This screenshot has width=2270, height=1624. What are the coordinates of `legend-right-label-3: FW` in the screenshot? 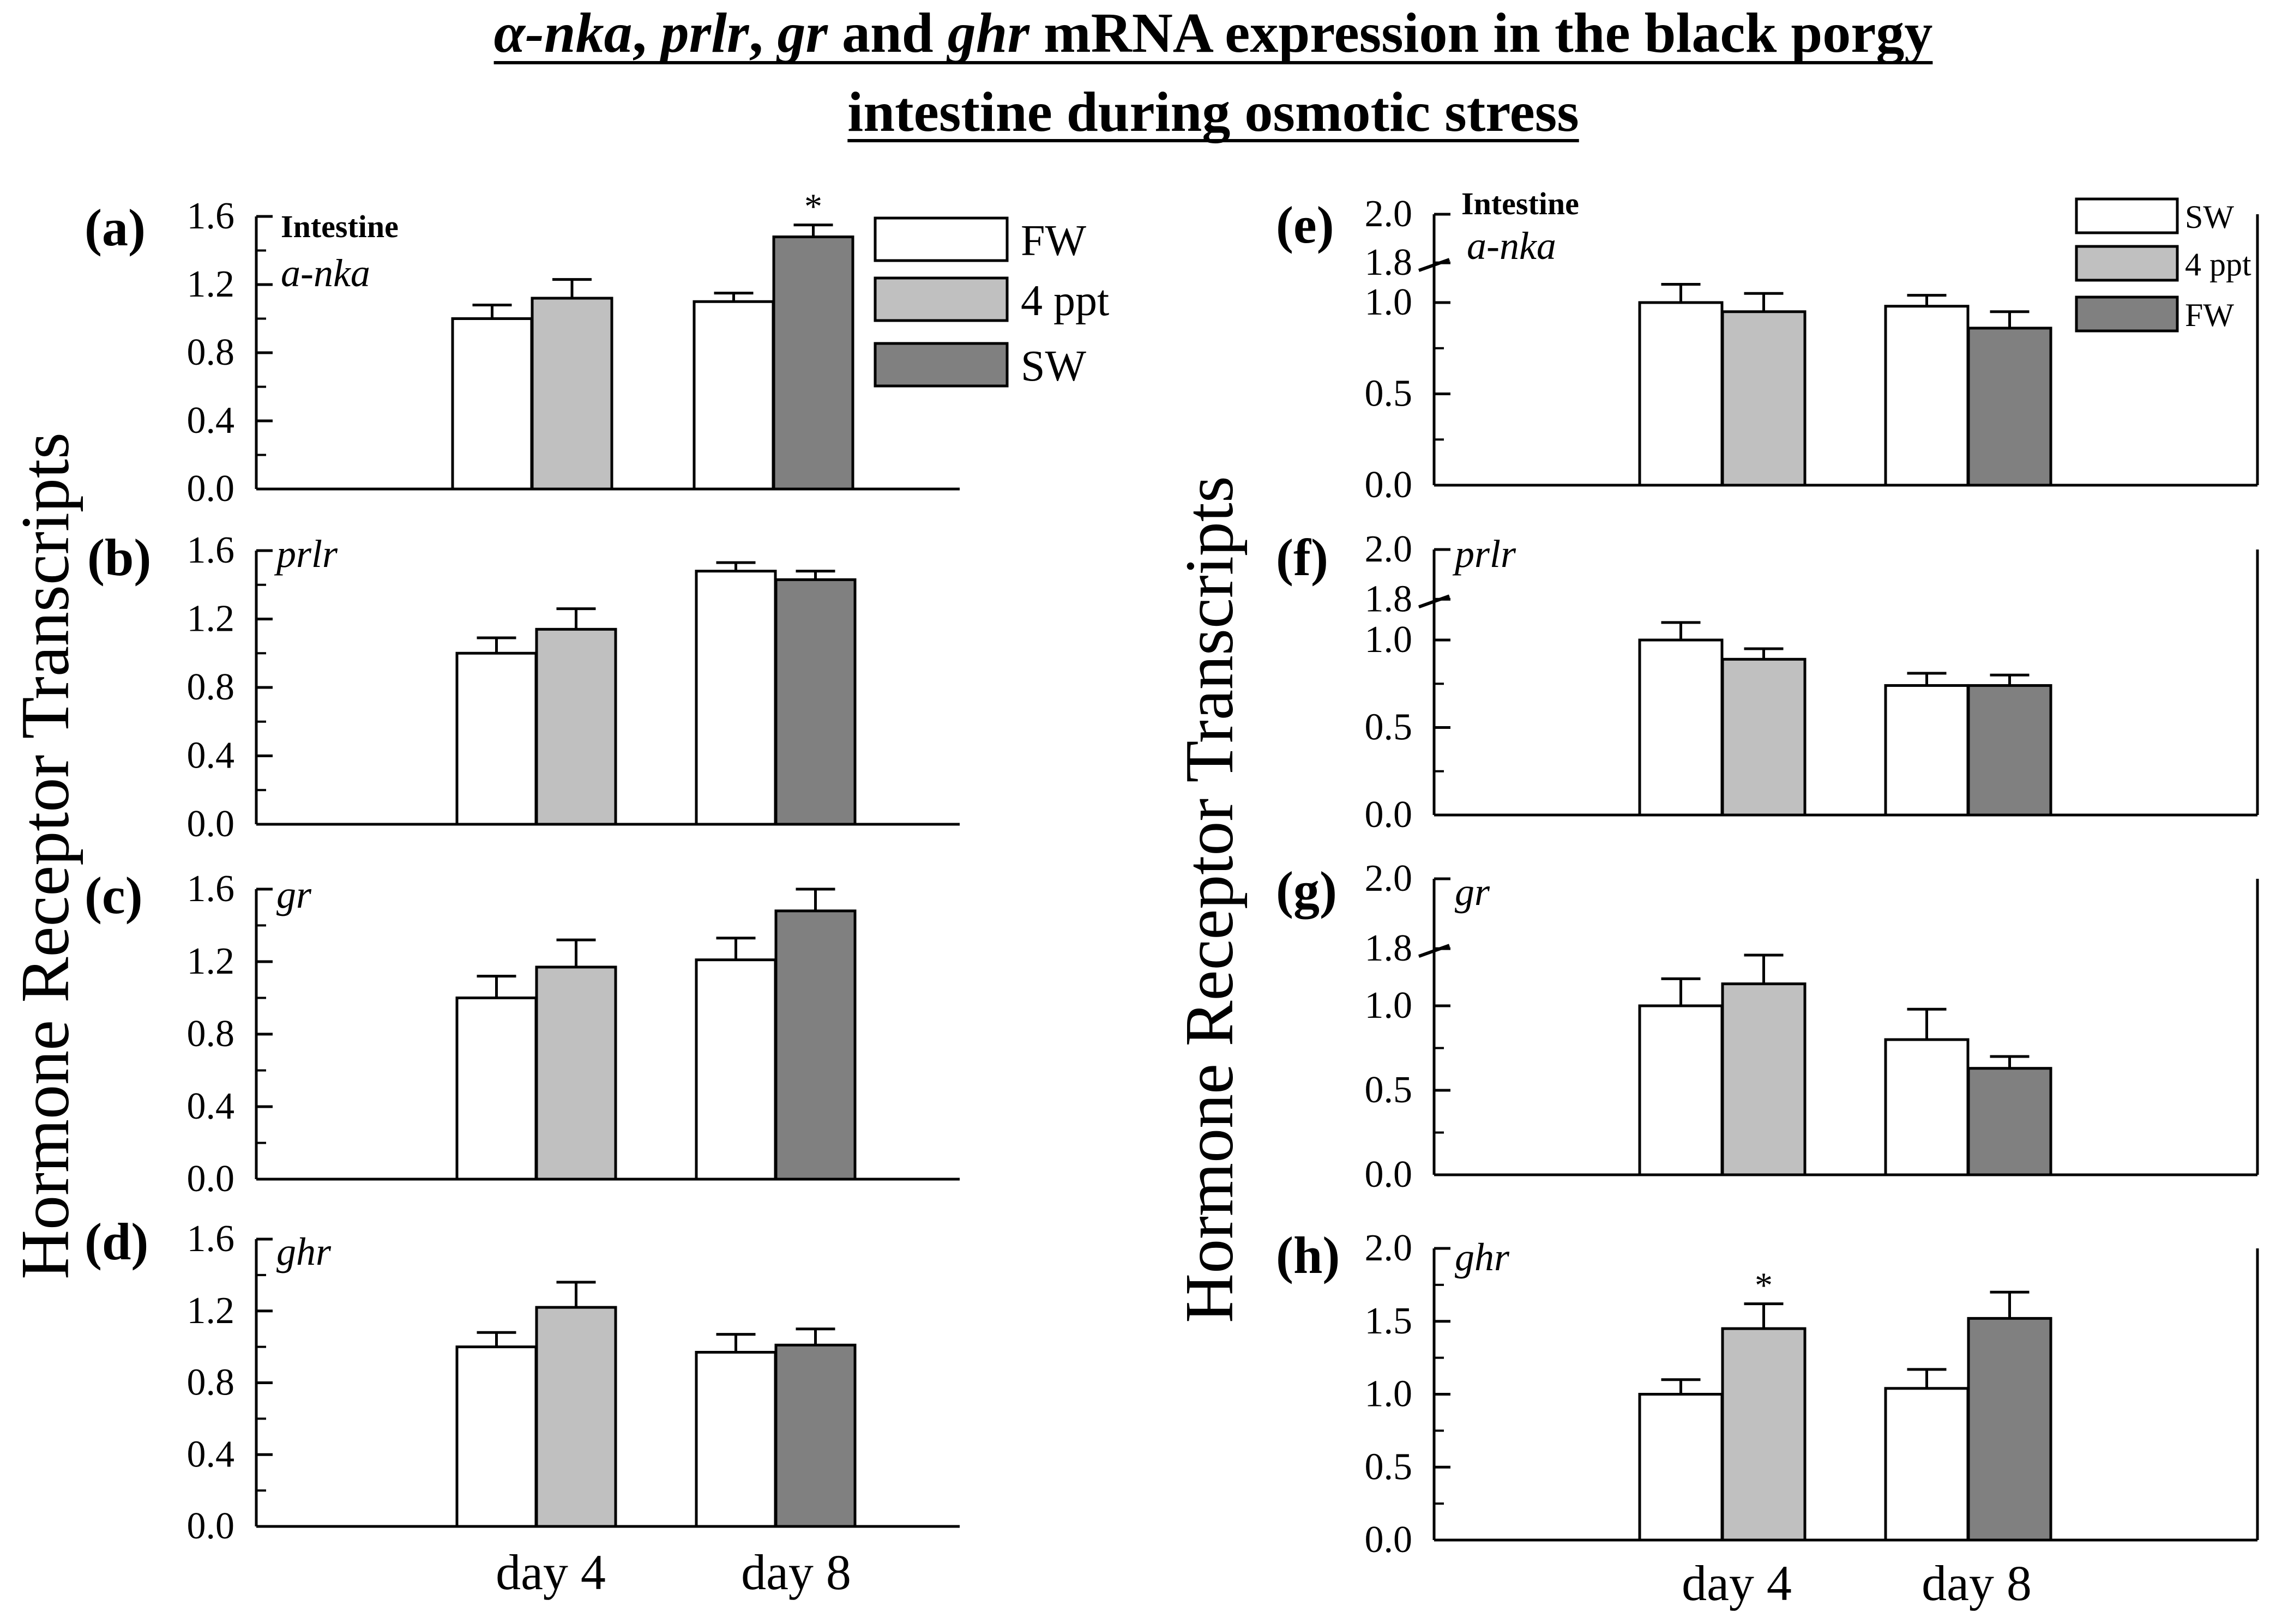 It's located at (2209, 315).